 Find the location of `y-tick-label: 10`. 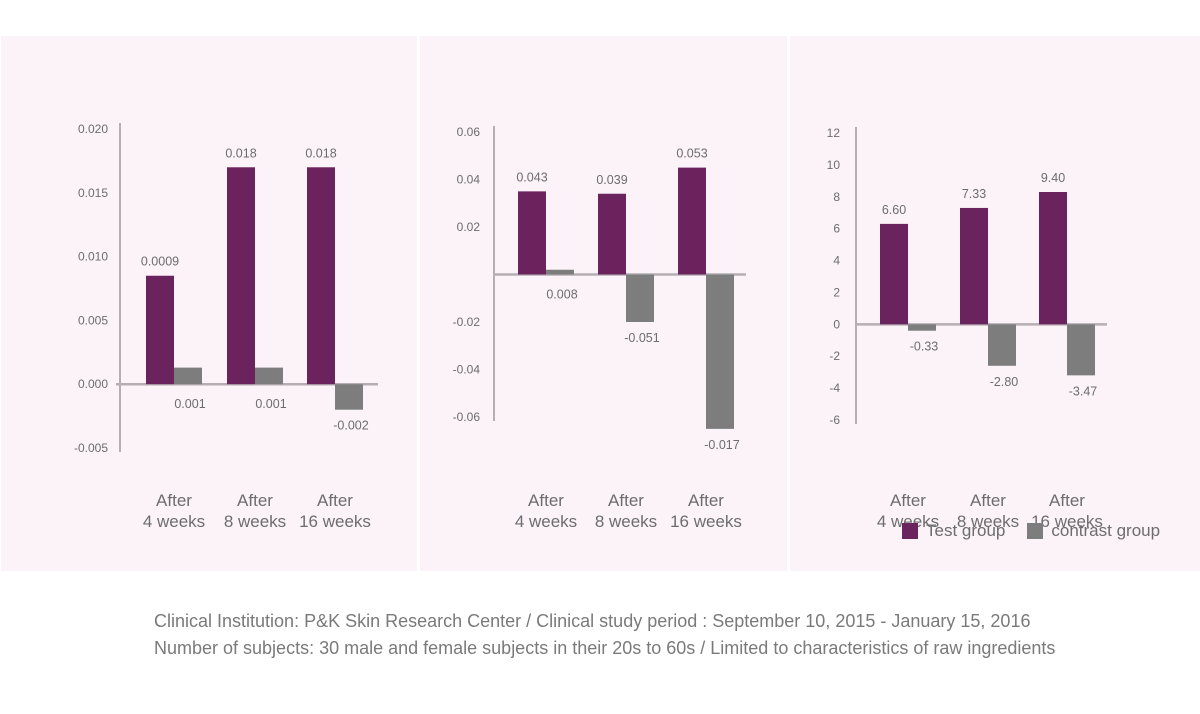

y-tick-label: 10 is located at coordinates (834, 165).